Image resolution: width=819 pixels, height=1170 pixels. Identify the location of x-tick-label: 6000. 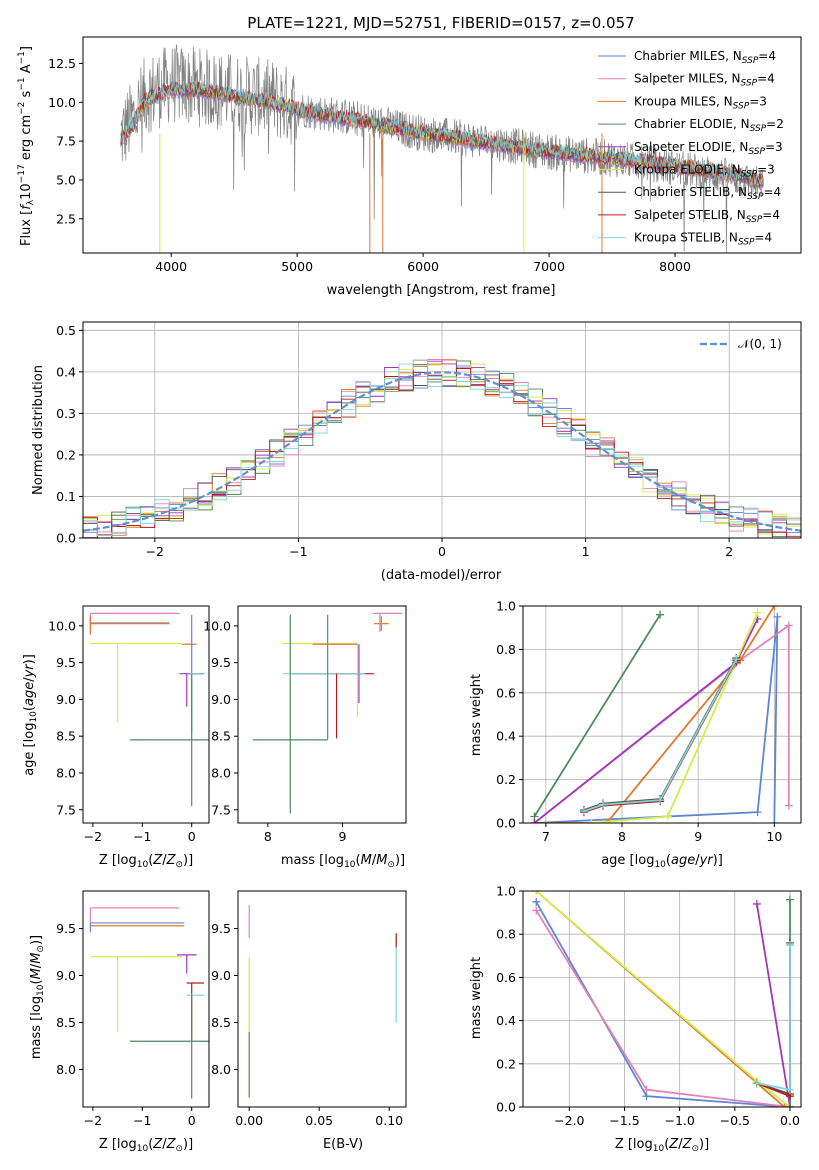
(423, 266).